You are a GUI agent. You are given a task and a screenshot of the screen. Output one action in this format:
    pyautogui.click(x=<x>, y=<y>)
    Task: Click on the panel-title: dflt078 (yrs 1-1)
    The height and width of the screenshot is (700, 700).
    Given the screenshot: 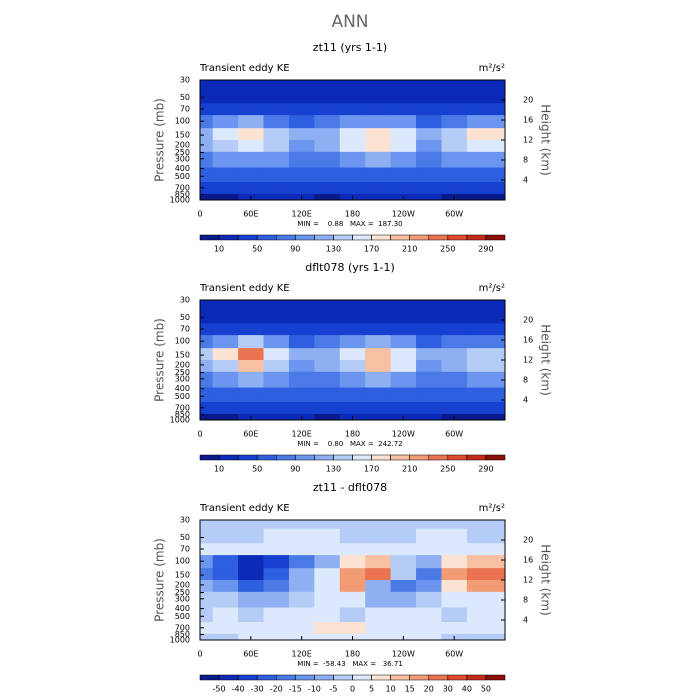 What is the action you would take?
    pyautogui.click(x=350, y=267)
    